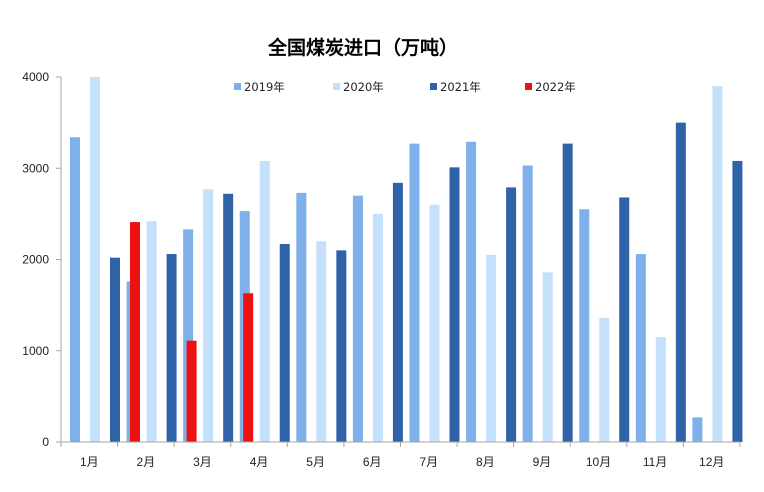  I want to click on bar-2019年-6月, so click(357, 318).